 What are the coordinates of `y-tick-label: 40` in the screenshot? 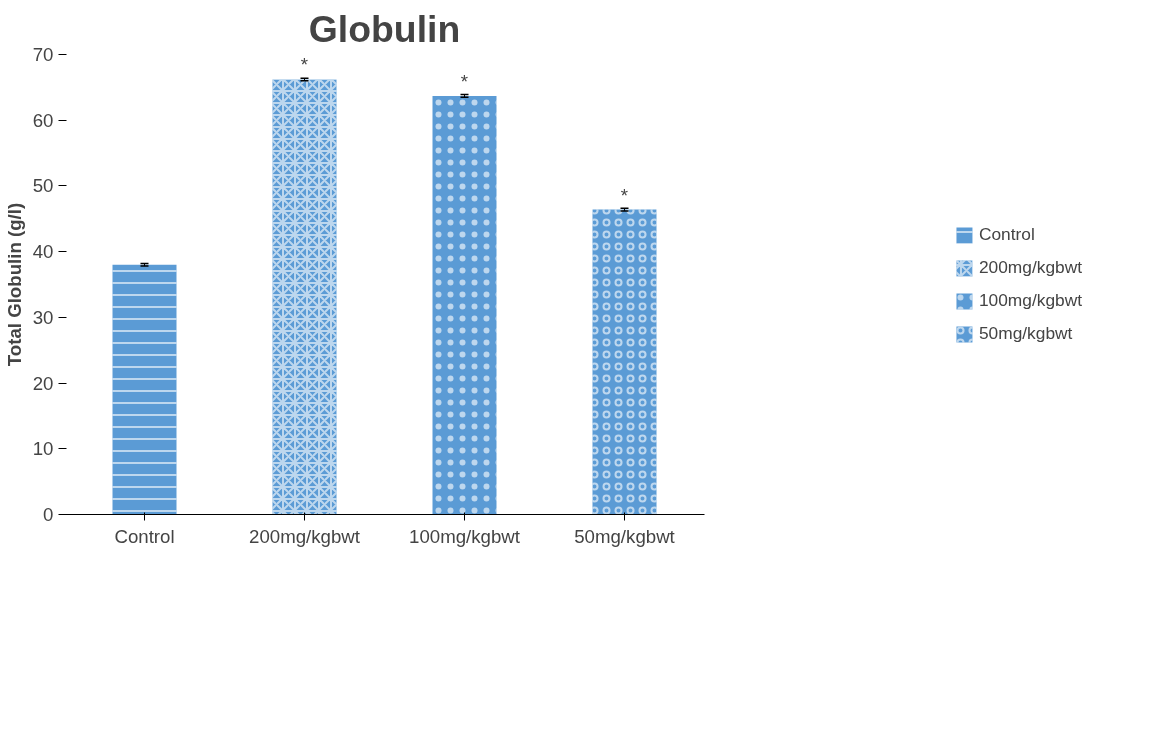 It's located at (43, 252).